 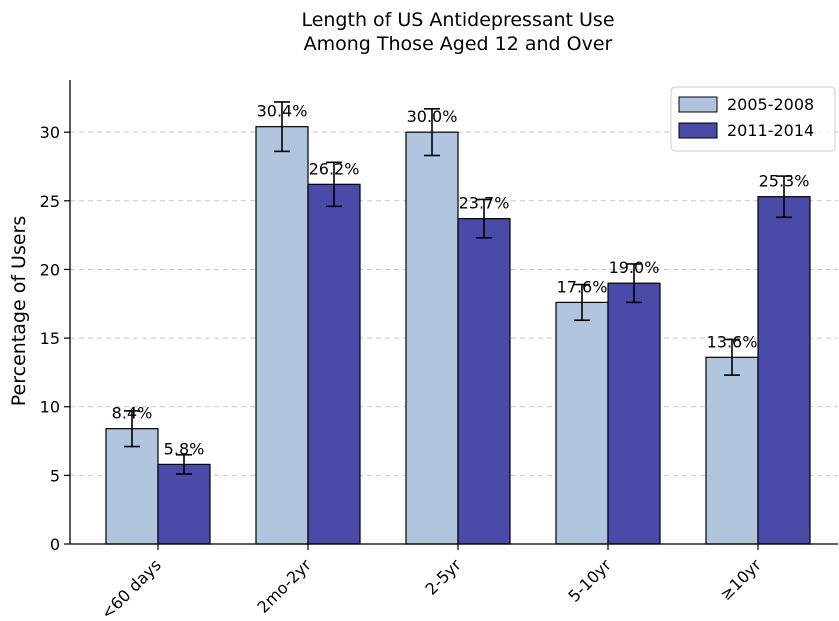 What do you see at coordinates (55, 544) in the screenshot?
I see `y-tick-label: 0` at bounding box center [55, 544].